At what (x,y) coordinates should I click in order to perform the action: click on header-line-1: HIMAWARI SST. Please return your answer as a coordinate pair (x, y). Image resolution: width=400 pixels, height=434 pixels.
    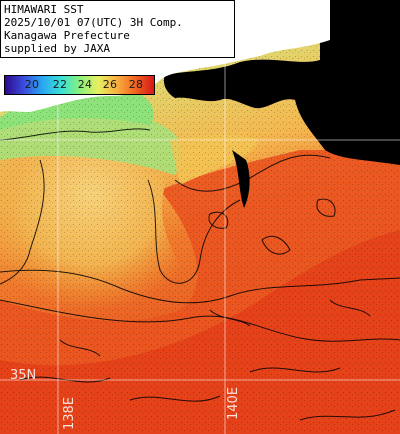
    Looking at the image, I should click on (44, 9).